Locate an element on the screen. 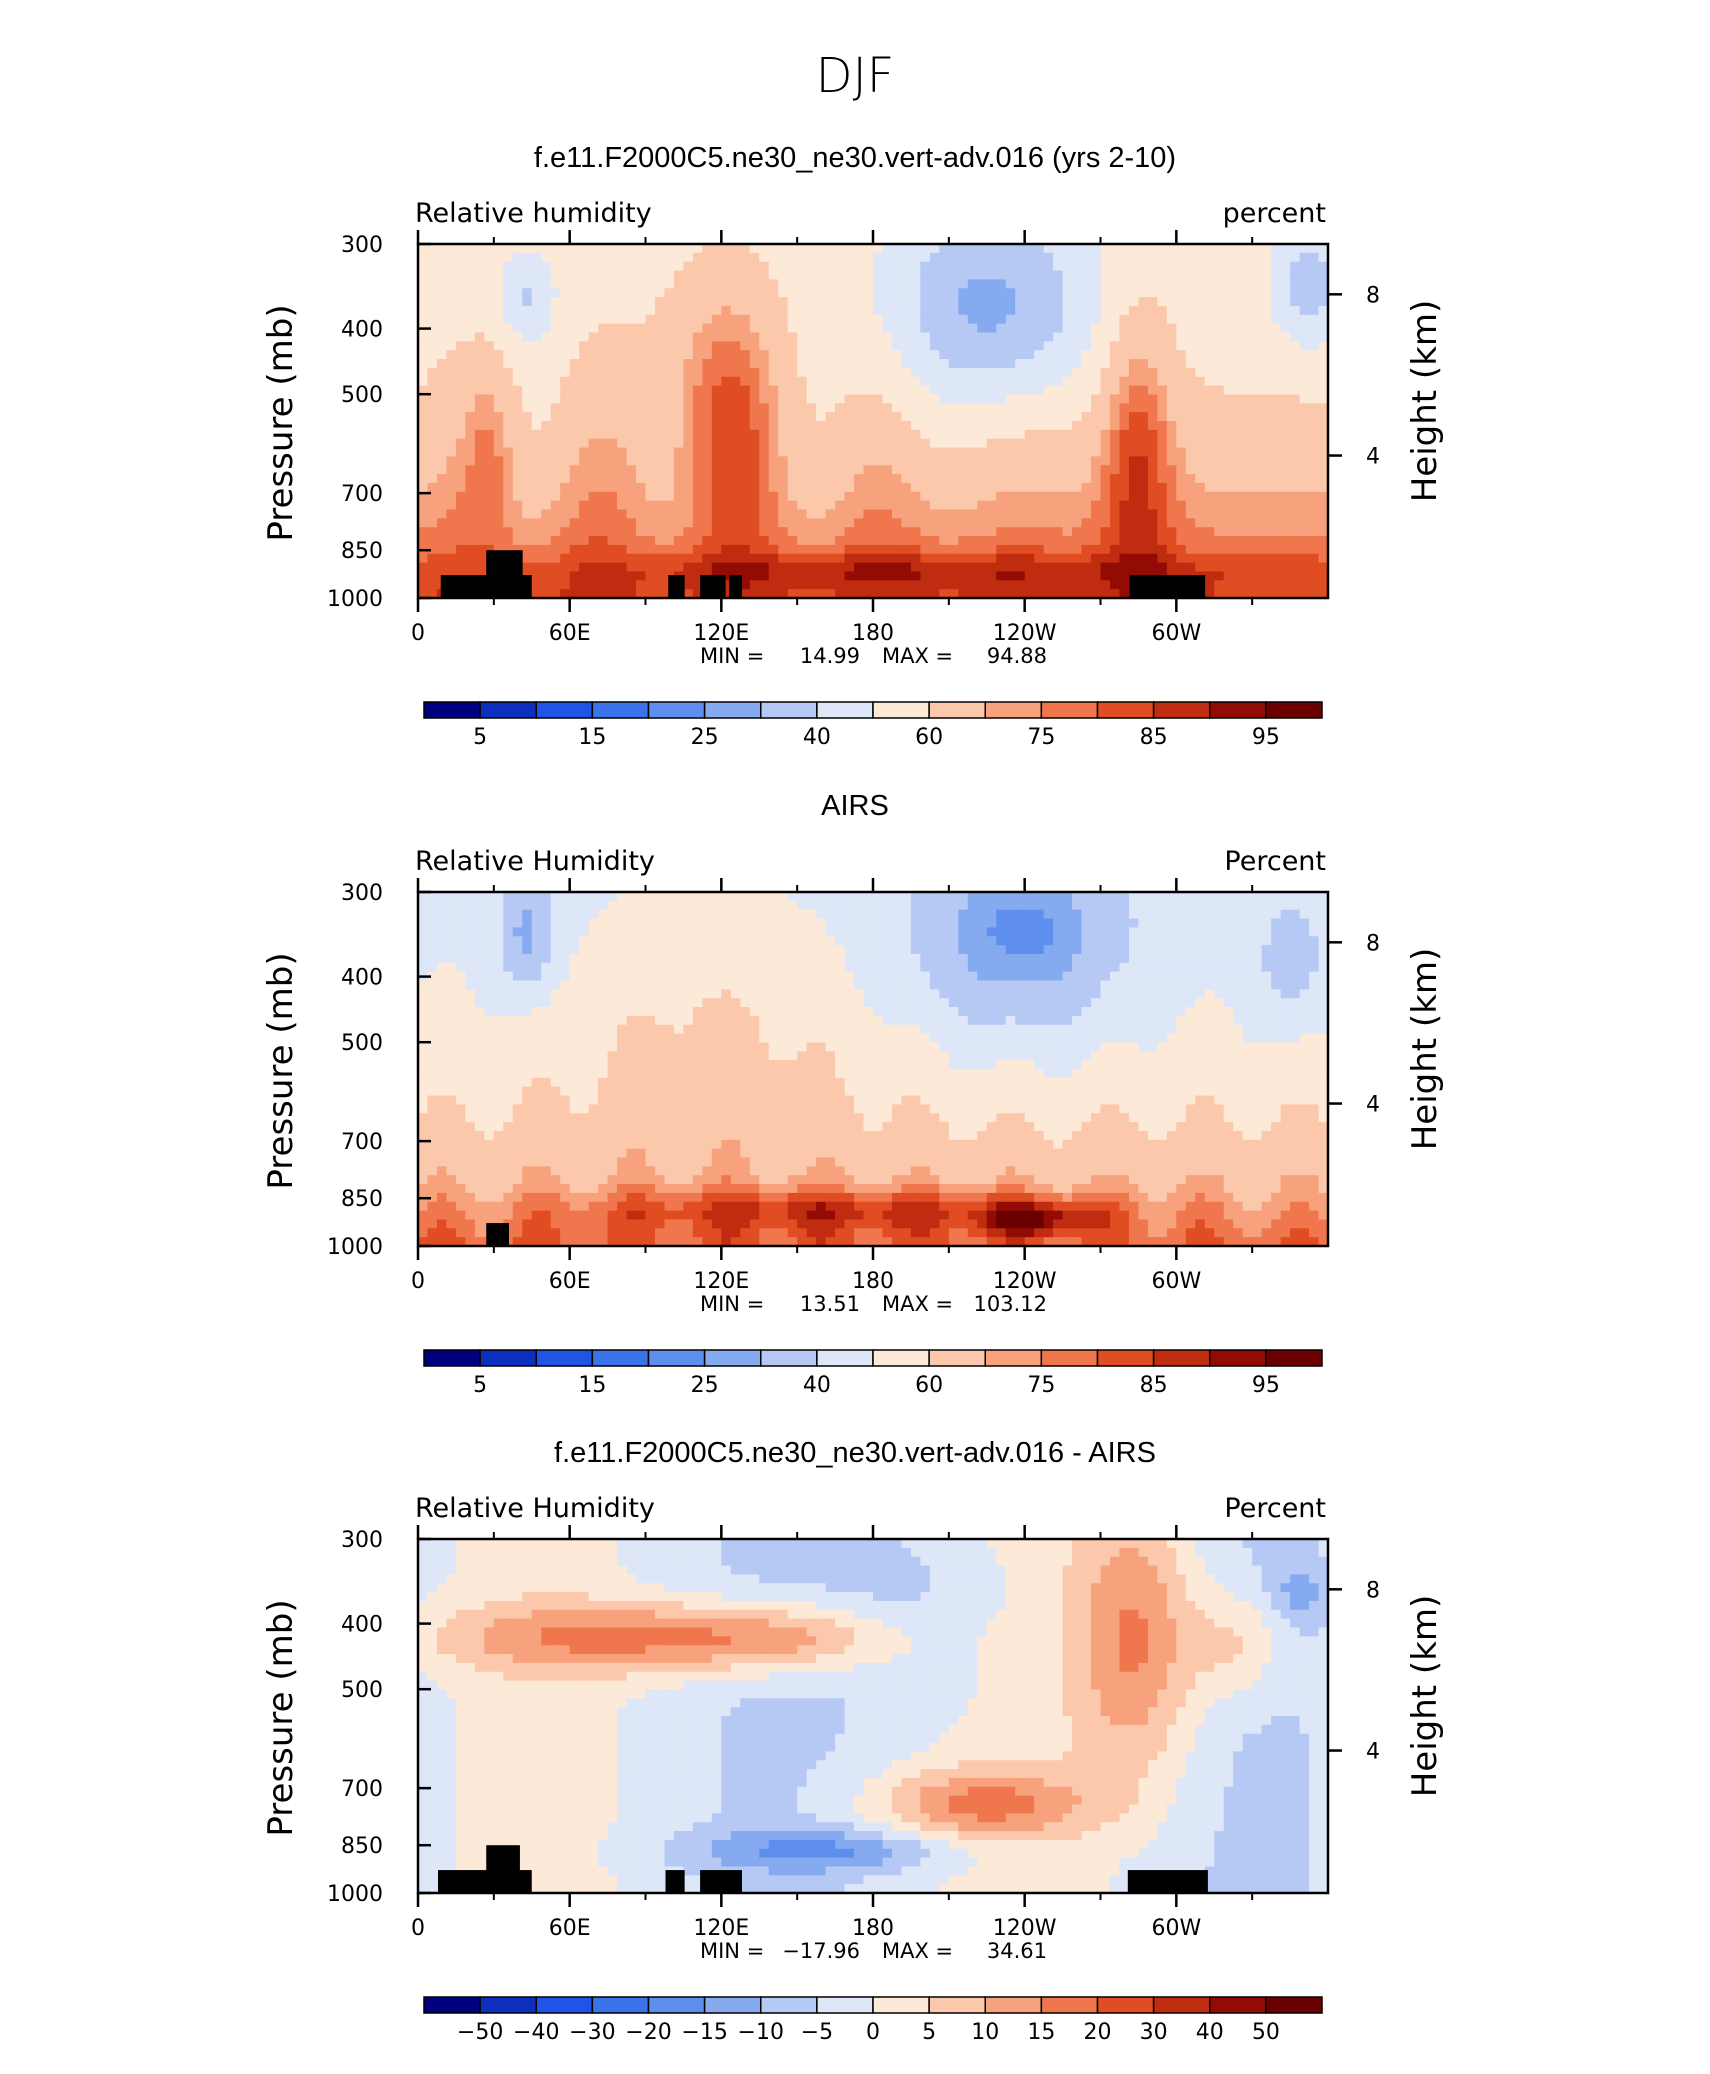 This screenshot has height=2074, width=1710. colorbar-label: 95 is located at coordinates (1266, 737).